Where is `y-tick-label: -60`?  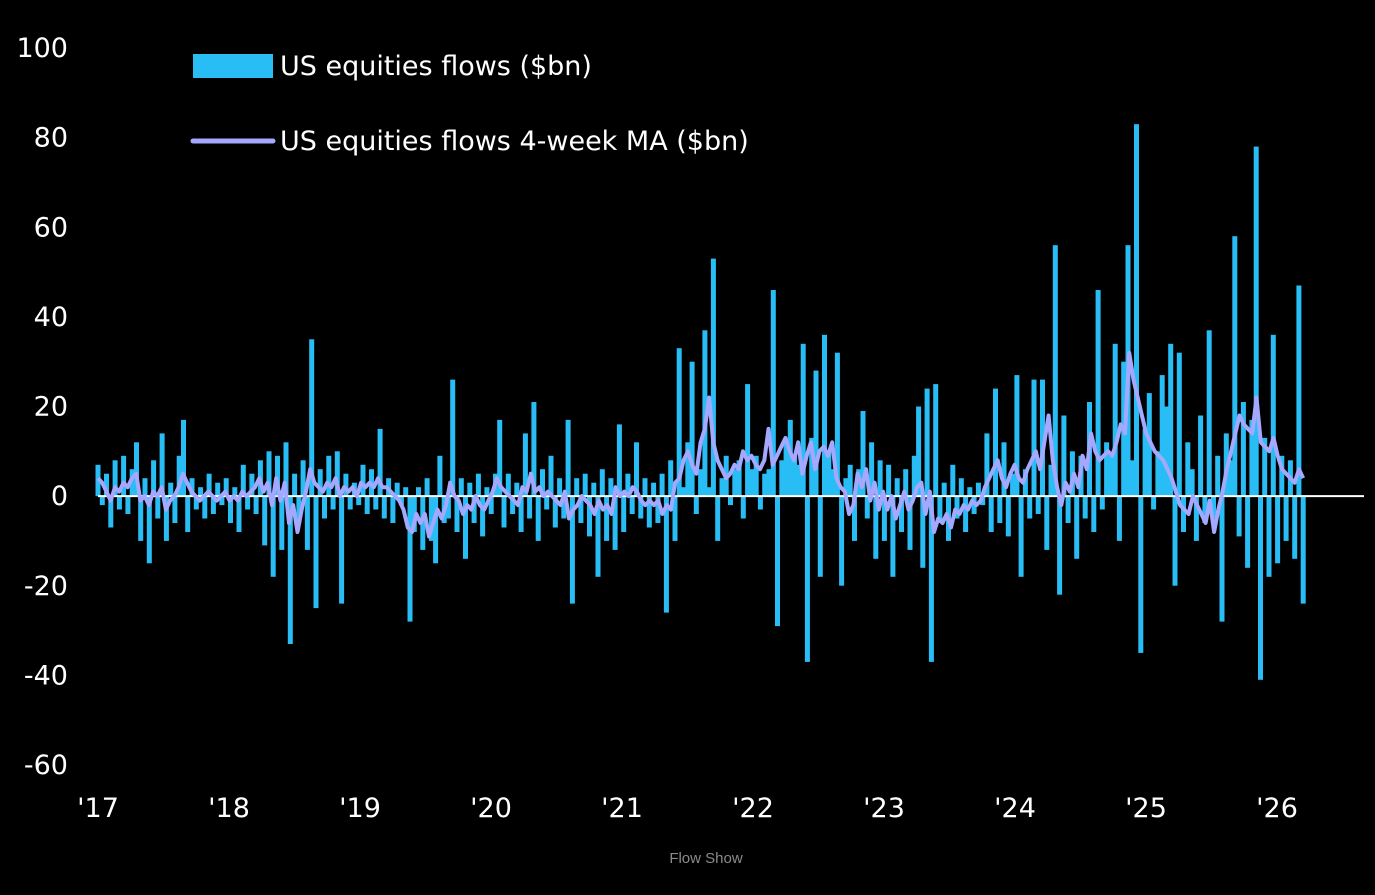
y-tick-label: -60 is located at coordinates (46, 765).